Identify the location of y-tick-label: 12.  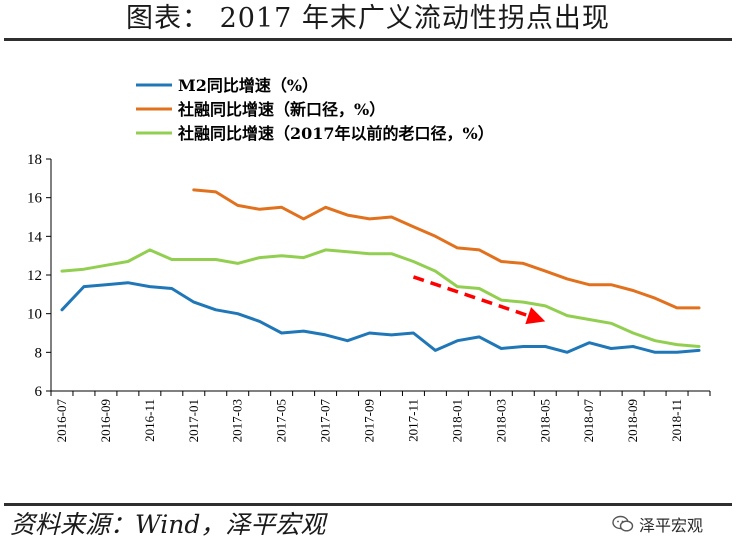
(34, 276).